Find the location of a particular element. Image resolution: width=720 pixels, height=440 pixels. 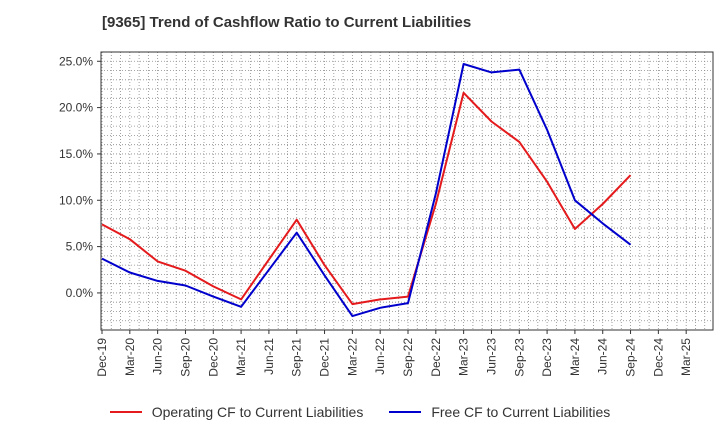

x-tick-label: Dec-20 is located at coordinates (213, 357).